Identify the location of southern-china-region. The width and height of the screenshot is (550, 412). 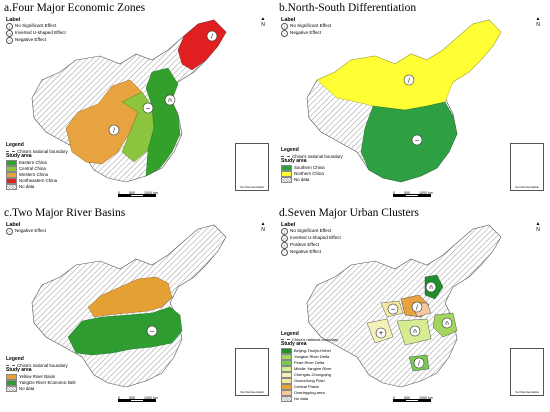
(409, 142).